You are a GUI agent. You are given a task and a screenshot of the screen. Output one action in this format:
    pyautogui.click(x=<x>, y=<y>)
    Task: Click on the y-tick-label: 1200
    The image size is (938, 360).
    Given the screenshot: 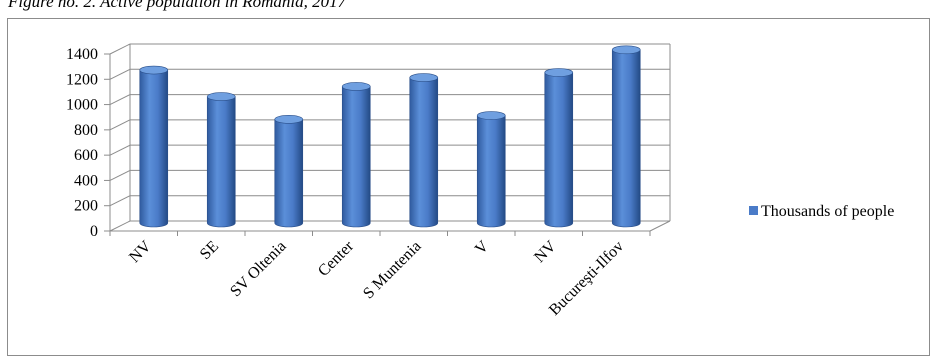 What is the action you would take?
    pyautogui.click(x=82, y=79)
    